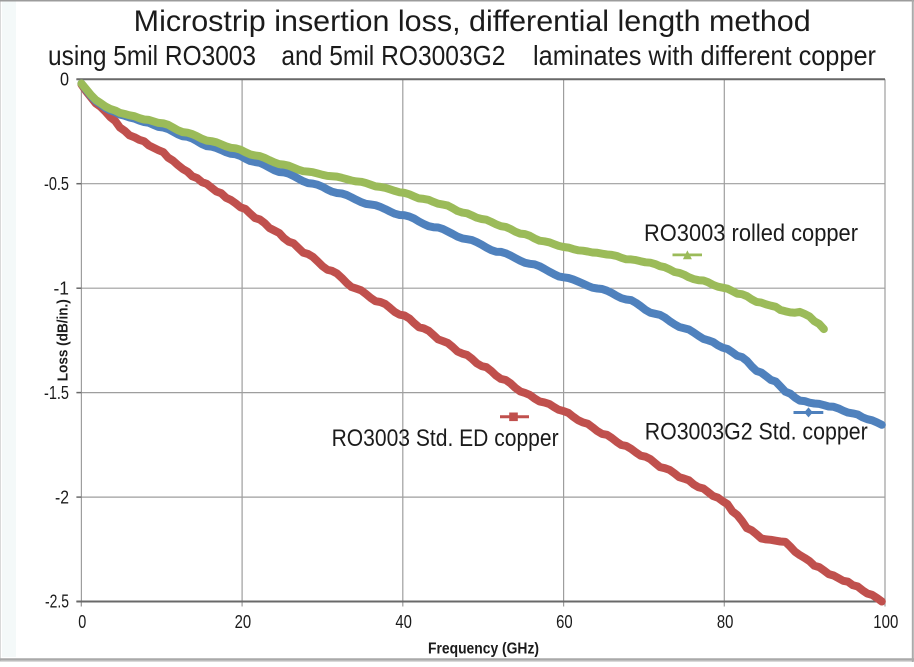 Image resolution: width=914 pixels, height=667 pixels. I want to click on svg-text: using 5mil RO3003, so click(152, 55).